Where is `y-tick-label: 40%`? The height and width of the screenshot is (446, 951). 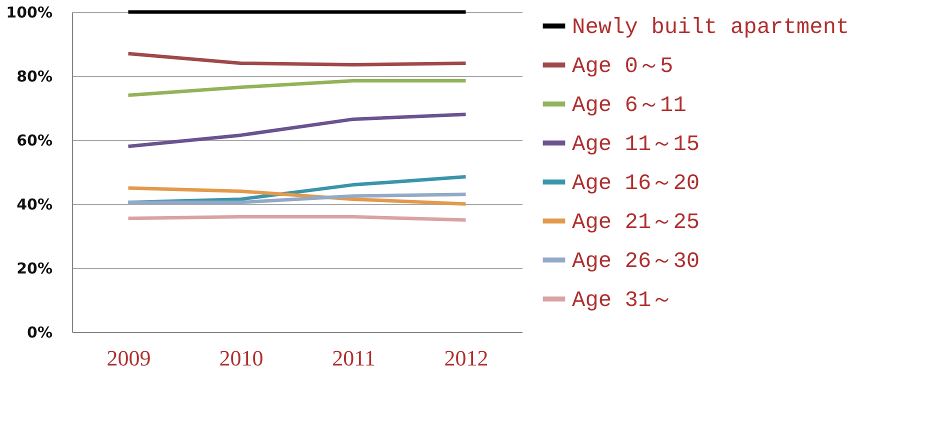
y-tick-label: 40% is located at coordinates (34, 205).